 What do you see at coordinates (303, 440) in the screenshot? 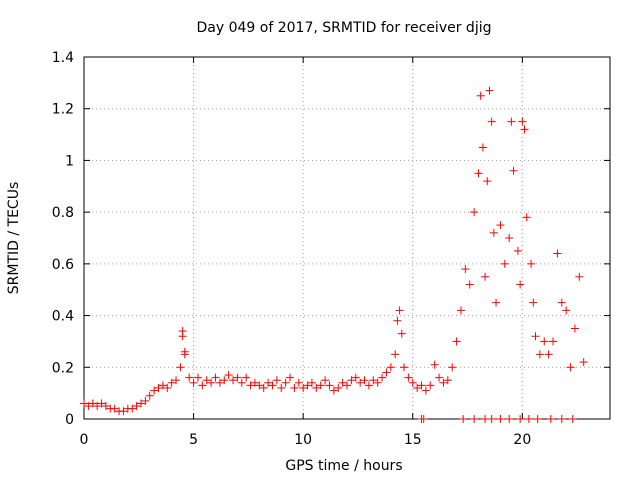
I see `x-tick-label: 10` at bounding box center [303, 440].